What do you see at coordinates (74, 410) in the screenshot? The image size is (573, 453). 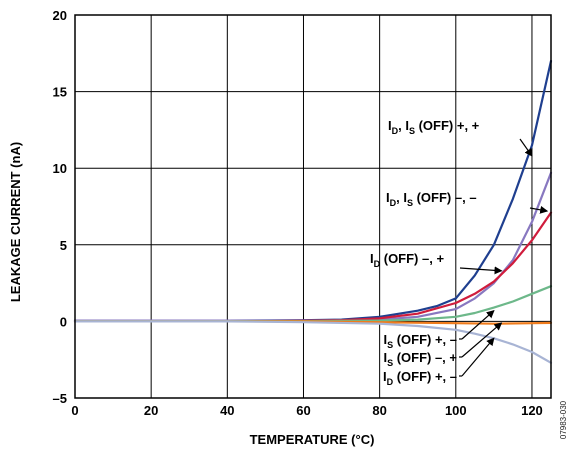 I see `x-tick-label: 0` at bounding box center [74, 410].